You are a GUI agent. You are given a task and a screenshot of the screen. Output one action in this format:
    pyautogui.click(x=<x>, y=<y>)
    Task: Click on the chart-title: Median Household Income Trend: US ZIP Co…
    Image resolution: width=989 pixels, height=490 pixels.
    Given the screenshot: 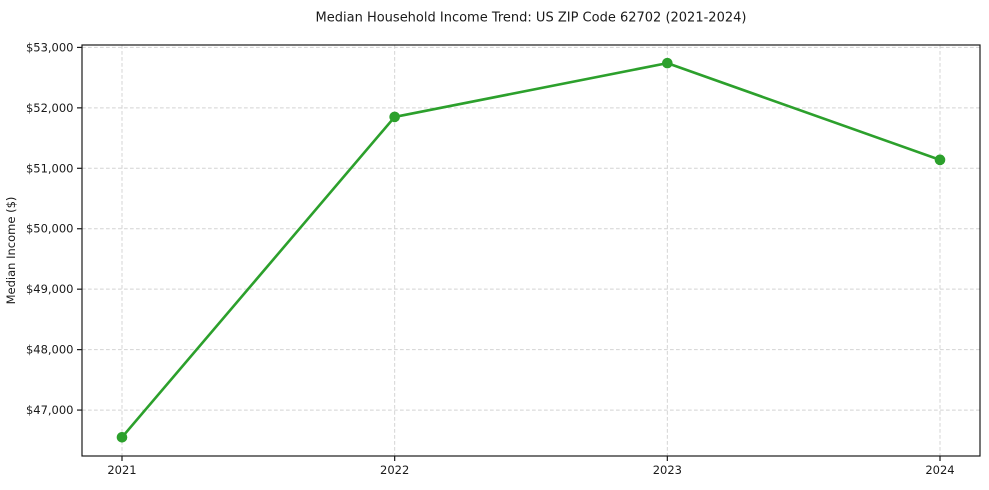 What is the action you would take?
    pyautogui.click(x=531, y=18)
    